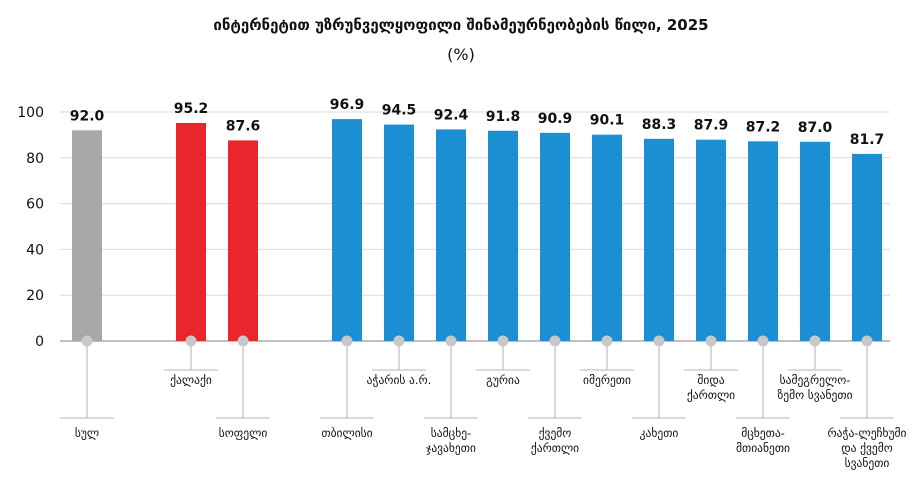 This screenshot has height=490, width=923. I want to click on category-label: სოფელი, so click(243, 433).